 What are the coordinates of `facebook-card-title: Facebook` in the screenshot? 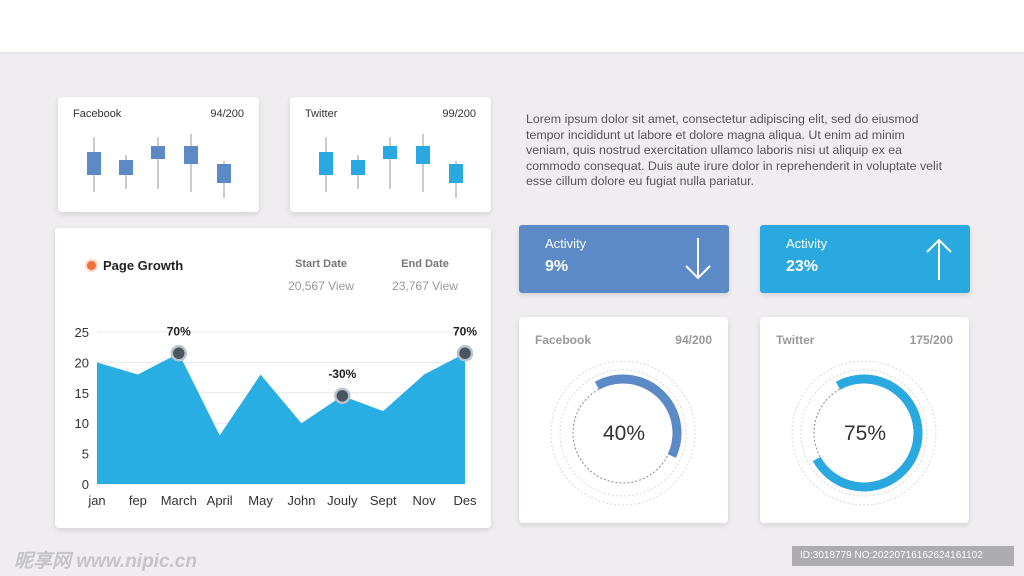 It's located at (97, 114).